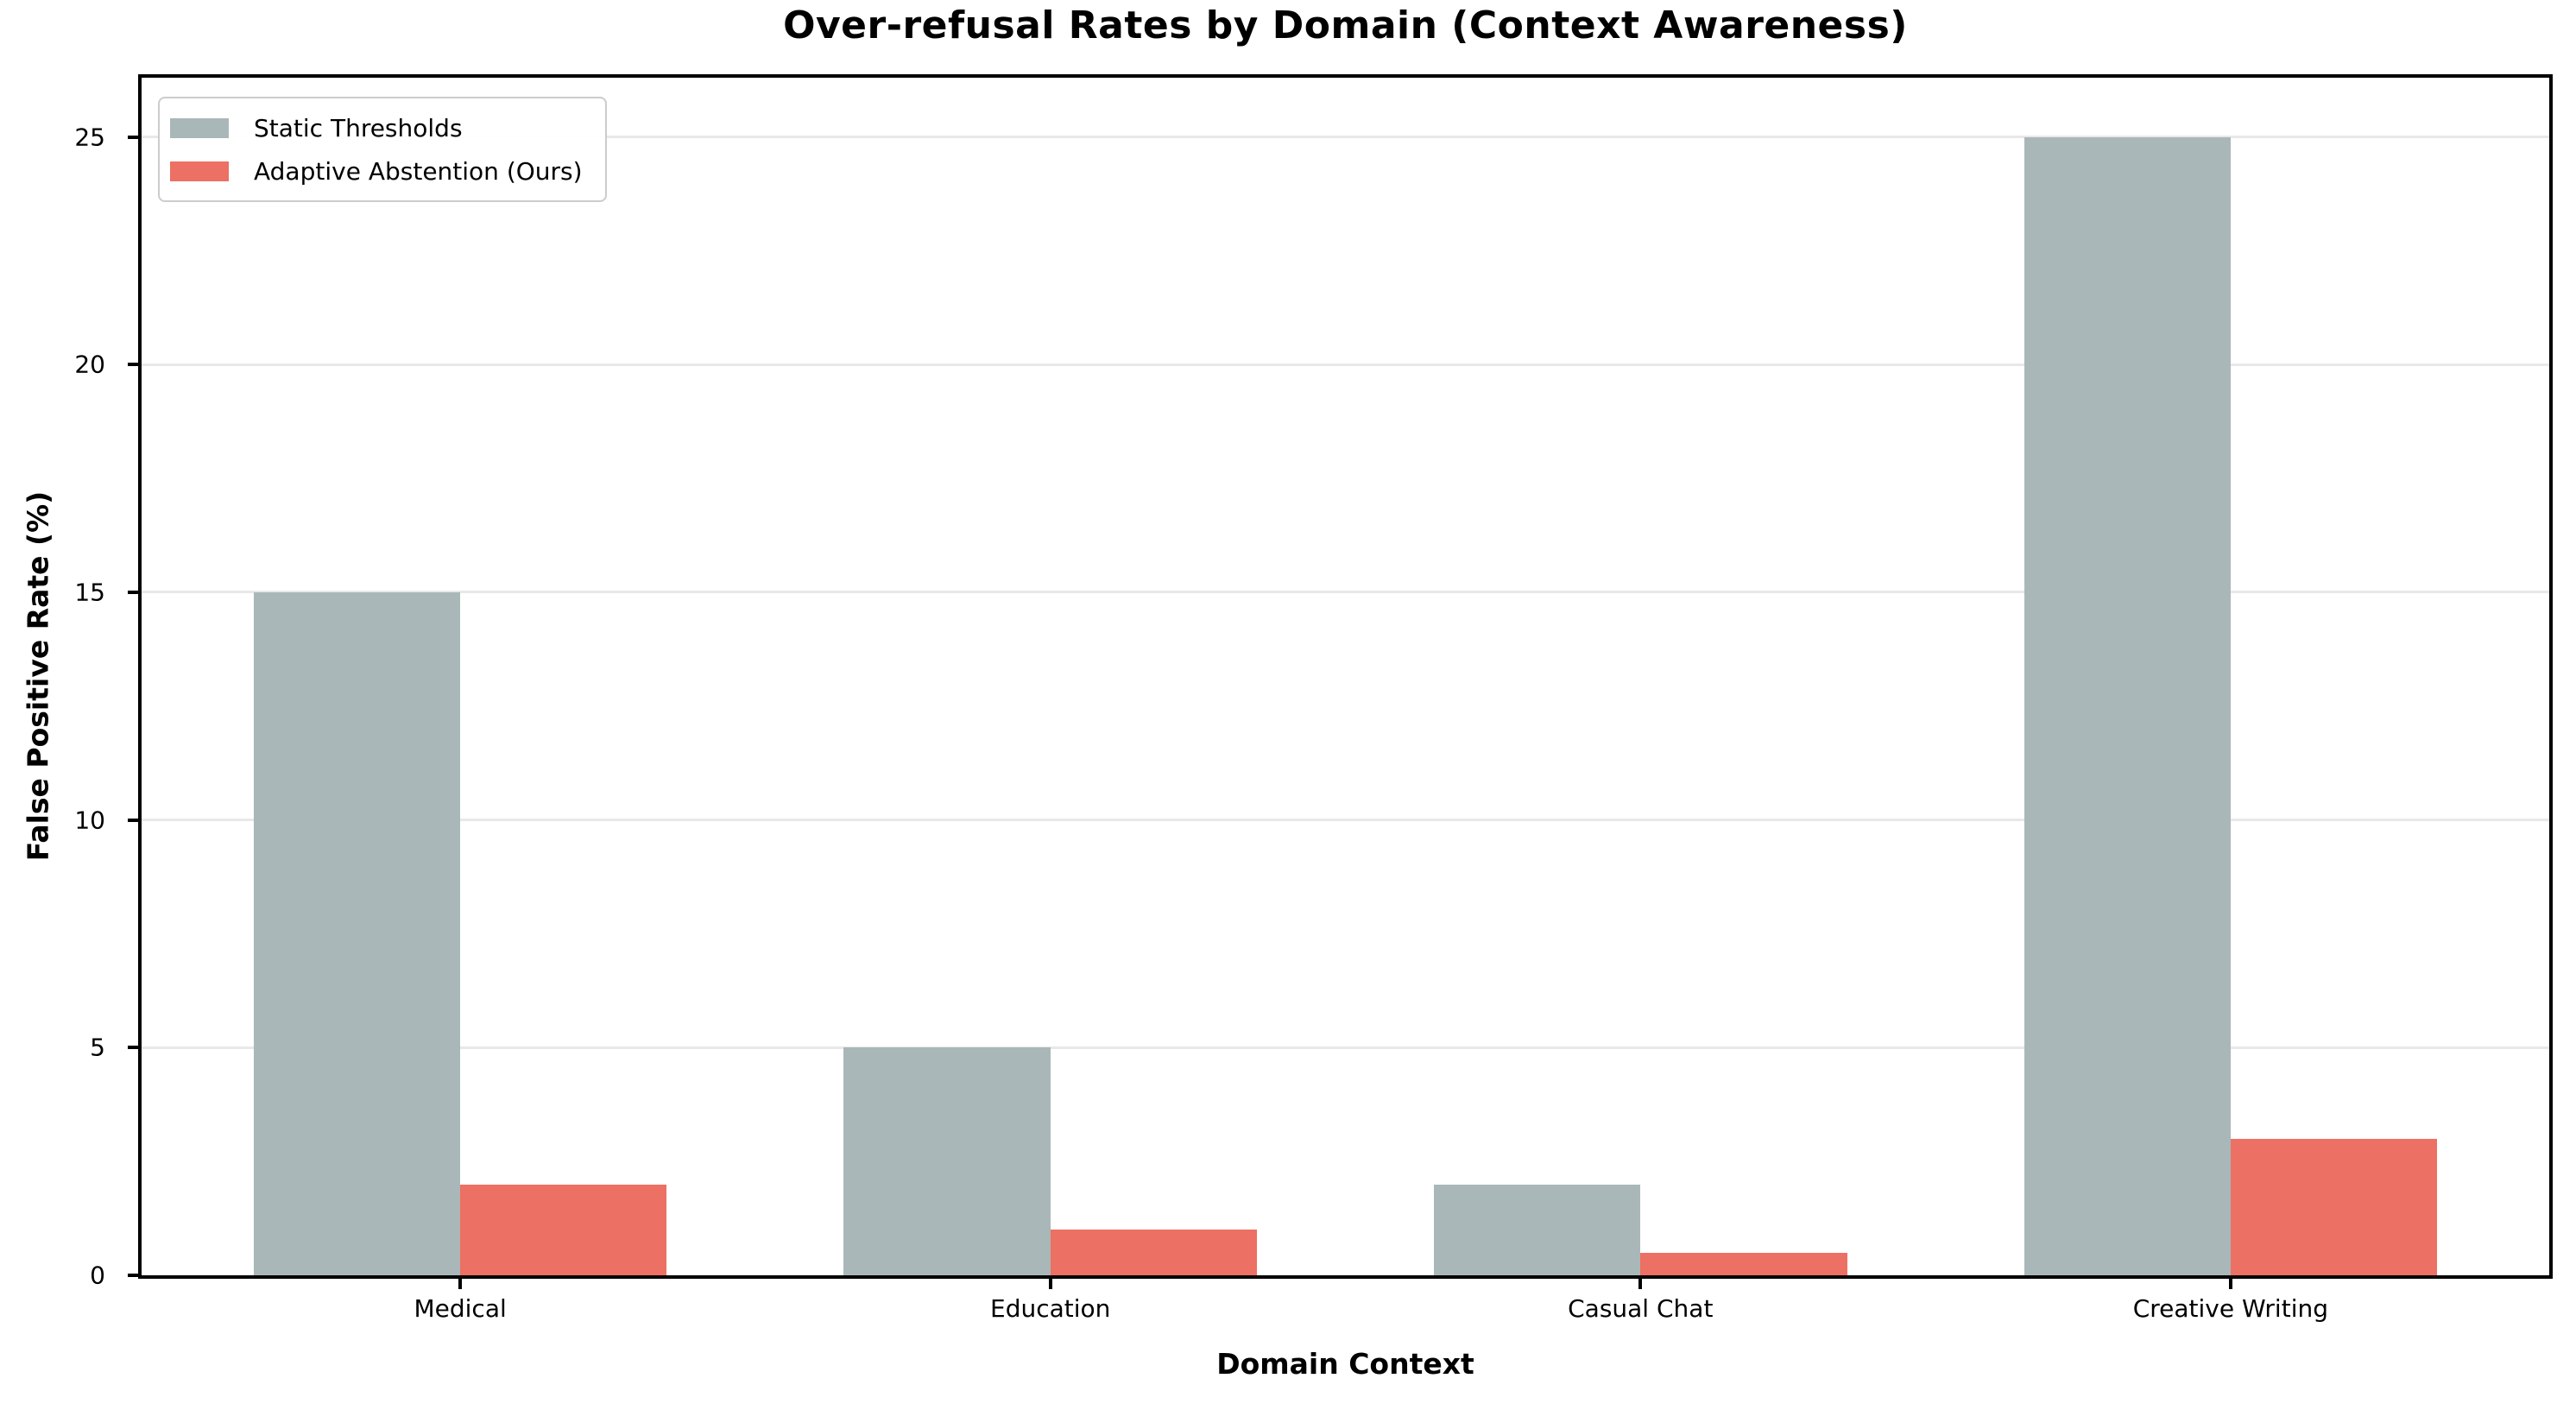  Describe the element at coordinates (1153, 1252) in the screenshot. I see `bar-adaptive-abstention-ours-education` at that location.